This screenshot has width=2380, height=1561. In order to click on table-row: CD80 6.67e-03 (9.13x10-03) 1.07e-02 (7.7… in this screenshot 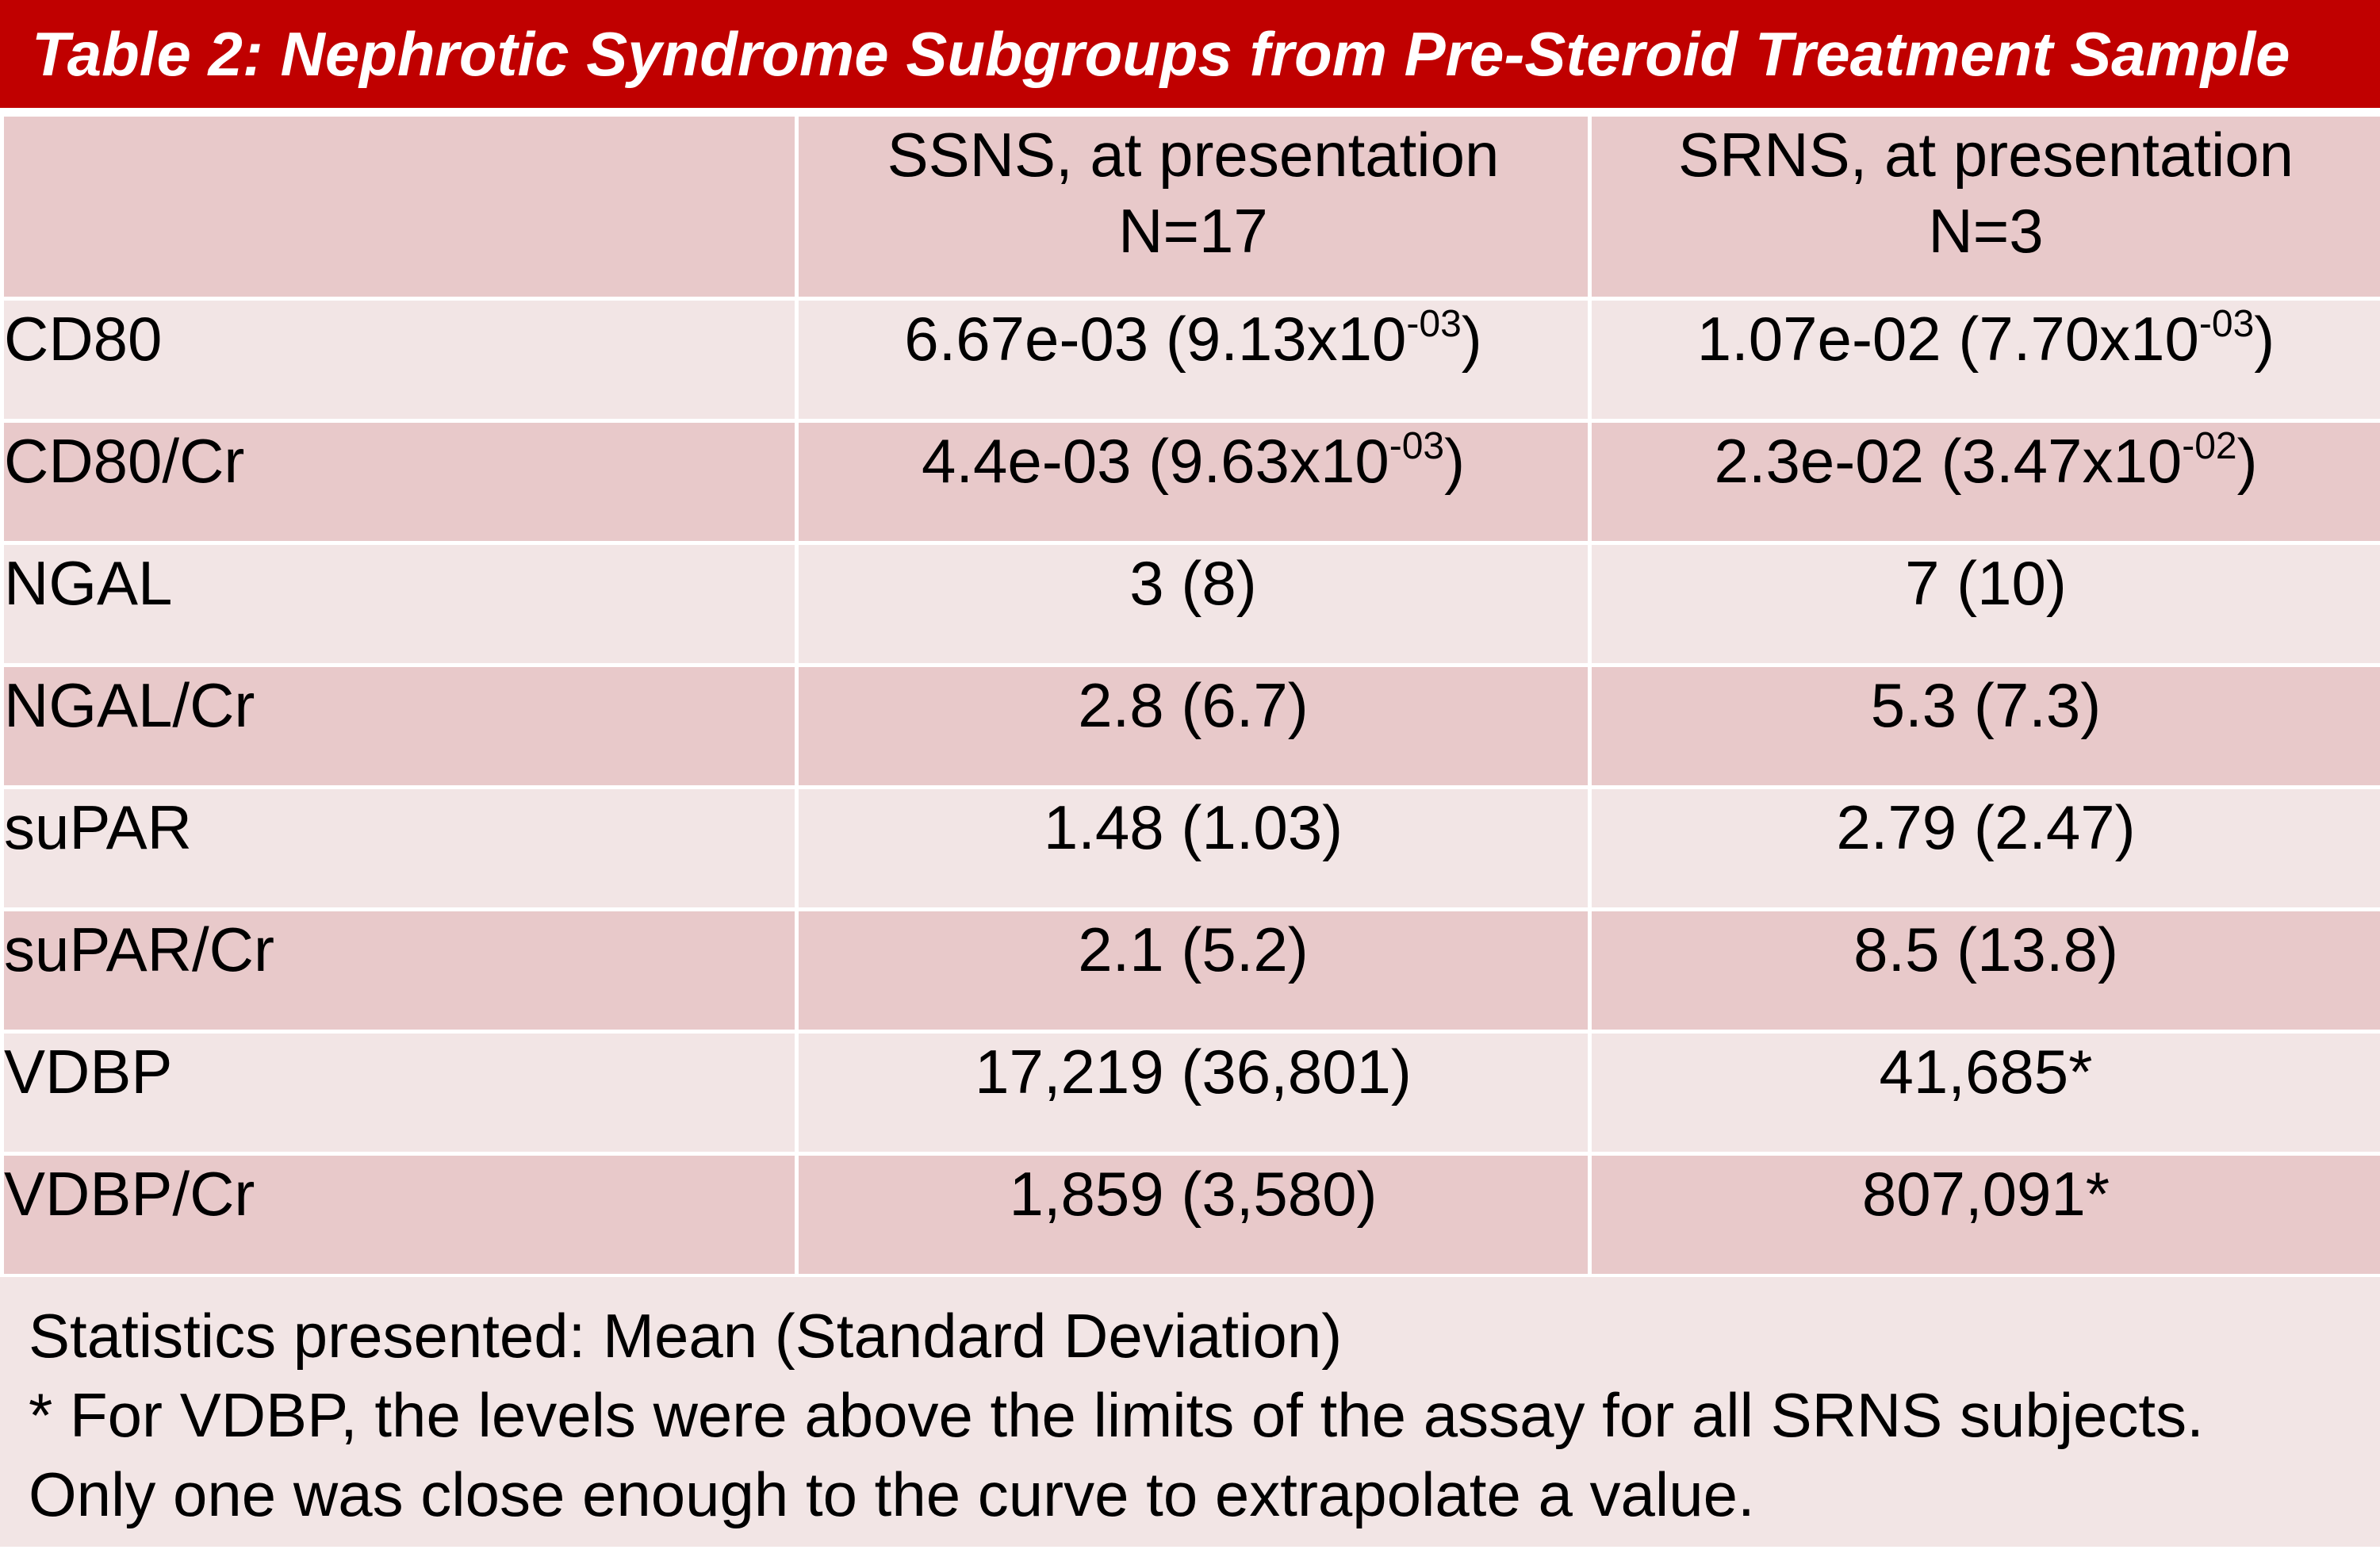, I will do `click(1190, 360)`.